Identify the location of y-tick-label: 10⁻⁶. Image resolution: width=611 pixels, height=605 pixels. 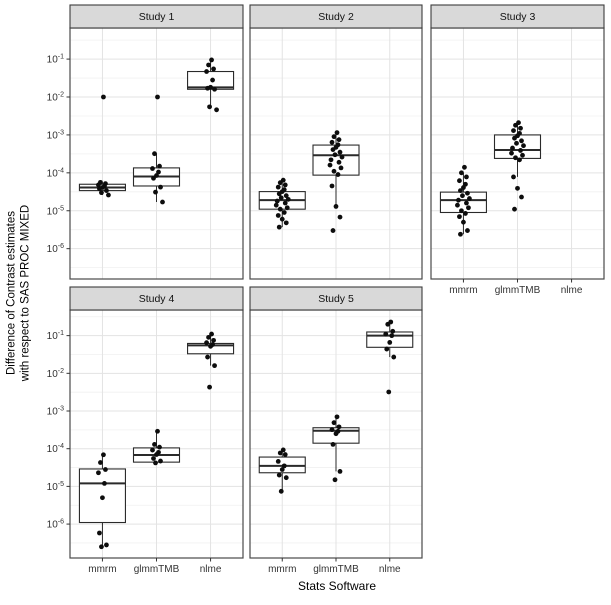
(55, 525).